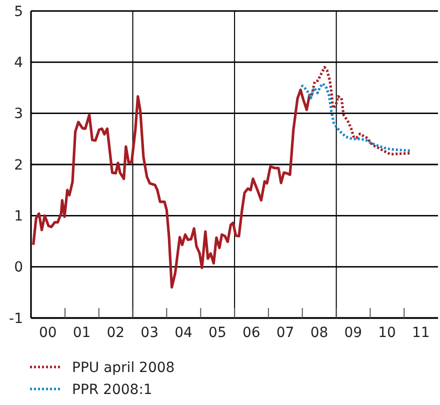 This screenshot has height=405, width=440. I want to click on x-tick-label: 00, so click(47, 333).